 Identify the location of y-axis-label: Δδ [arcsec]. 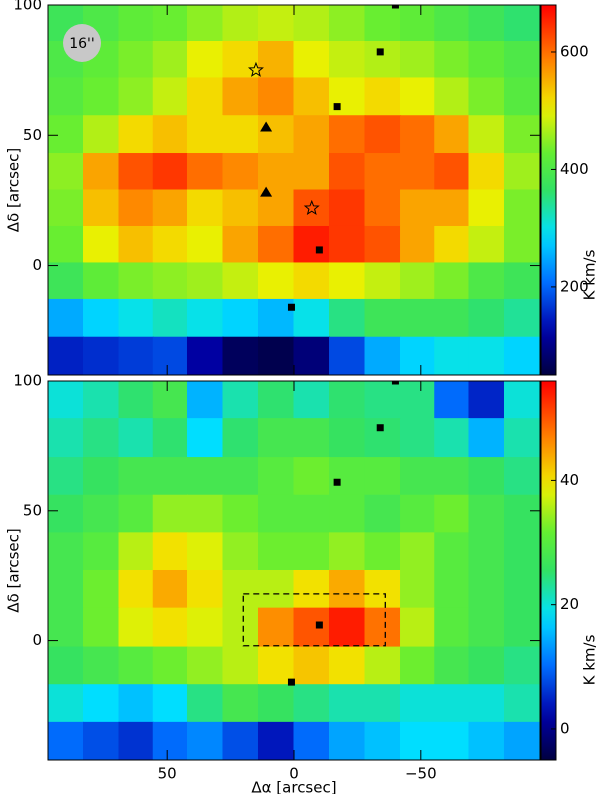
(14, 190).